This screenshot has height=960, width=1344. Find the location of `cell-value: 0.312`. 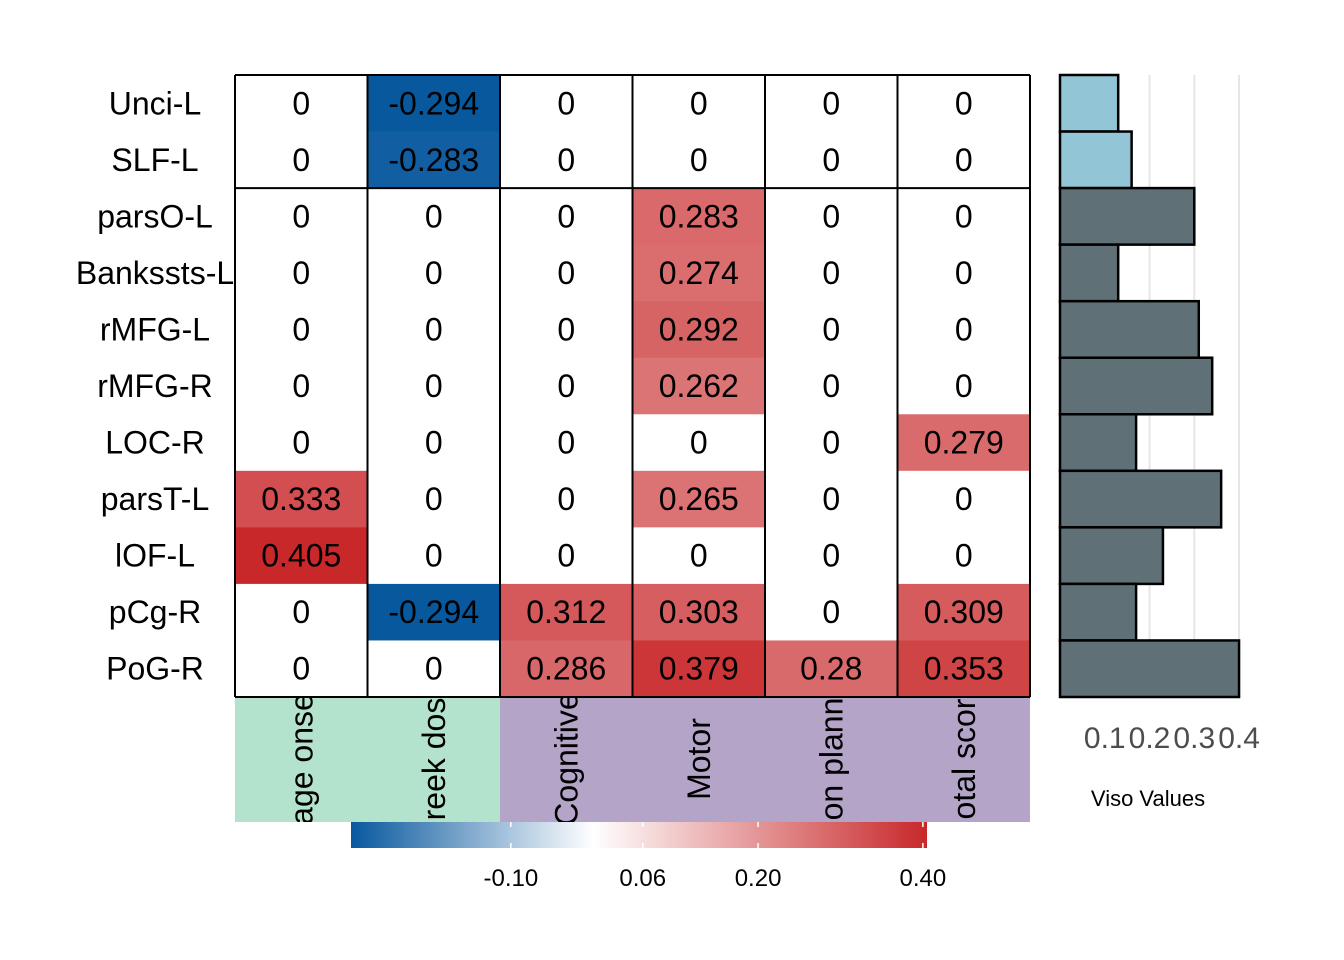

cell-value: 0.312 is located at coordinates (566, 612).